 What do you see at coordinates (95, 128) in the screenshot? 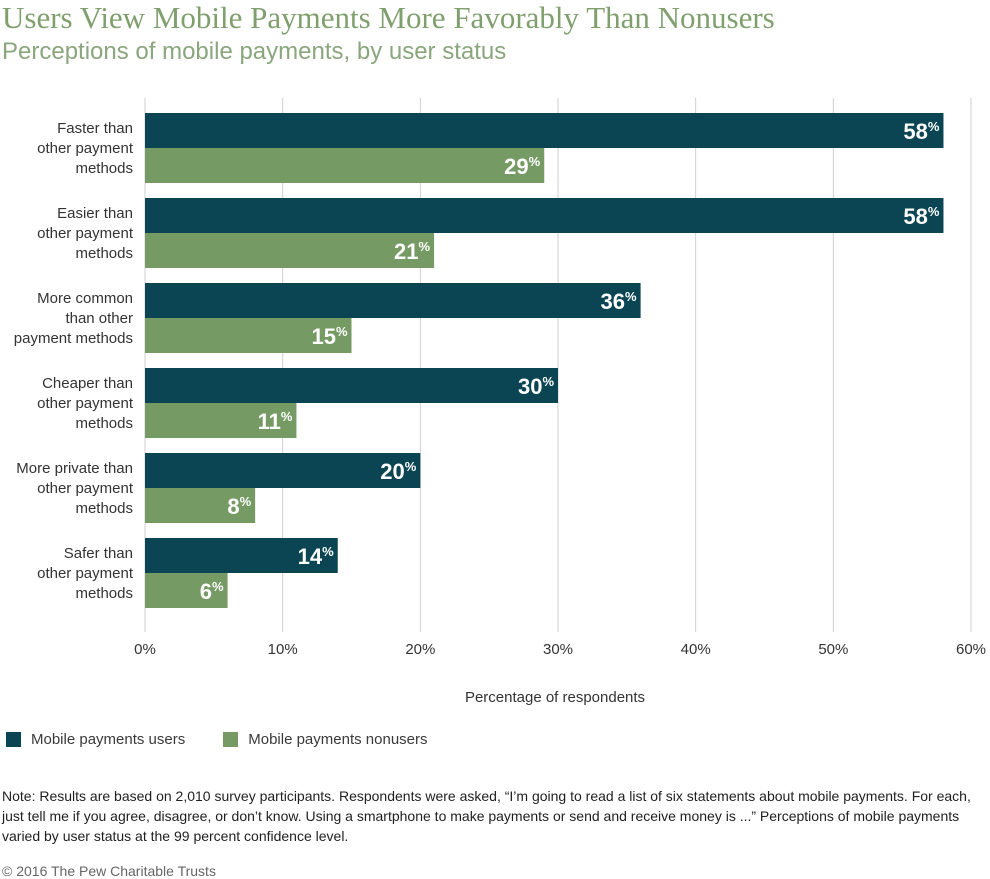
I see `category-label: Faster than` at bounding box center [95, 128].